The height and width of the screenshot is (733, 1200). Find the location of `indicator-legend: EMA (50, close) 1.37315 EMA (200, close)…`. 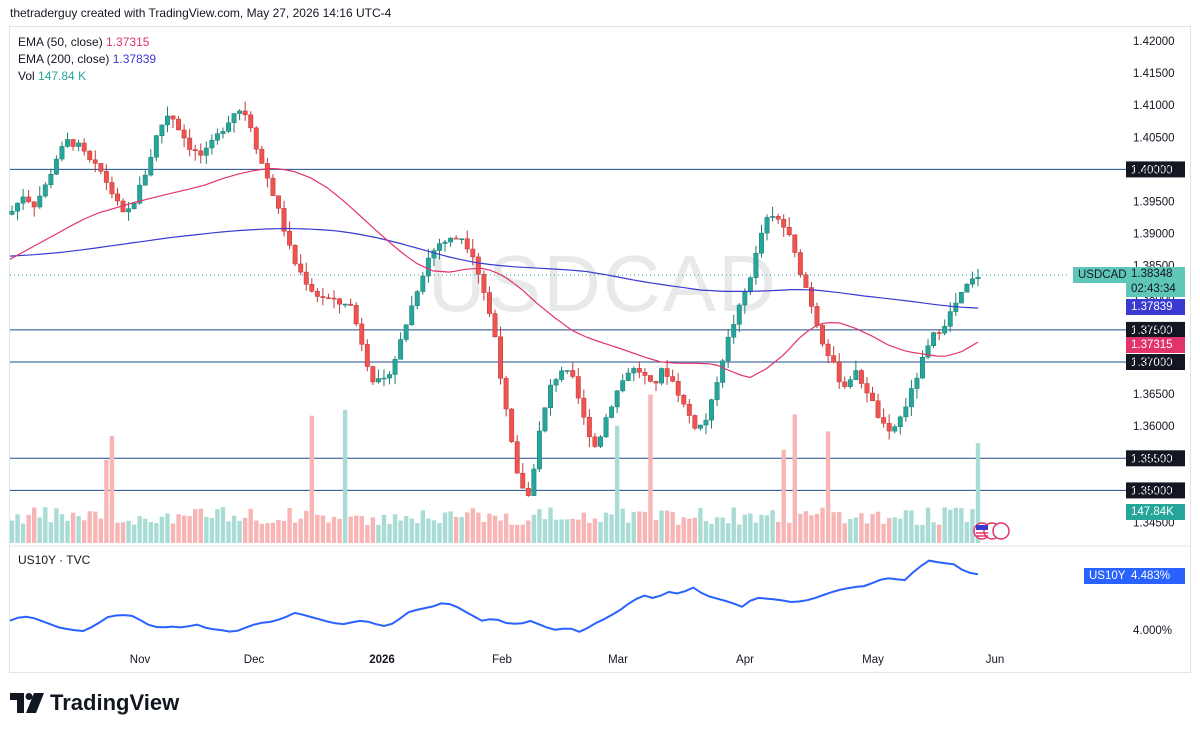

indicator-legend: EMA (50, close) 1.37315 EMA (200, close)… is located at coordinates (87, 59).